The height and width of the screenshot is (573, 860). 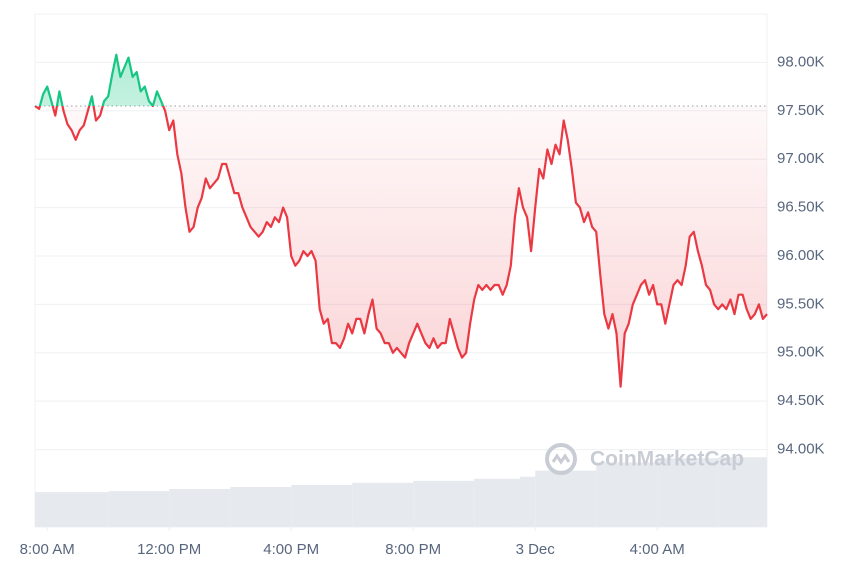 I want to click on x-tick-label: 4:00 PM, so click(x=291, y=549).